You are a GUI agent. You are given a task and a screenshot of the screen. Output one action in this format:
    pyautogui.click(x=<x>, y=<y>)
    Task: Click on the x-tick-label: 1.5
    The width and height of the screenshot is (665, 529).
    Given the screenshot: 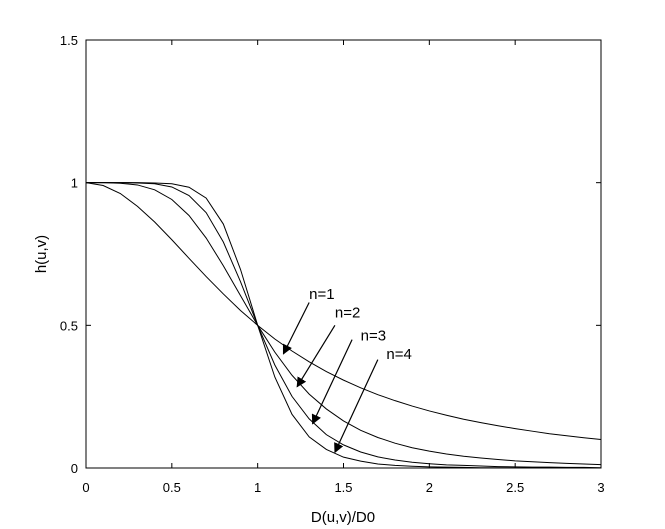 What is the action you would take?
    pyautogui.click(x=343, y=487)
    